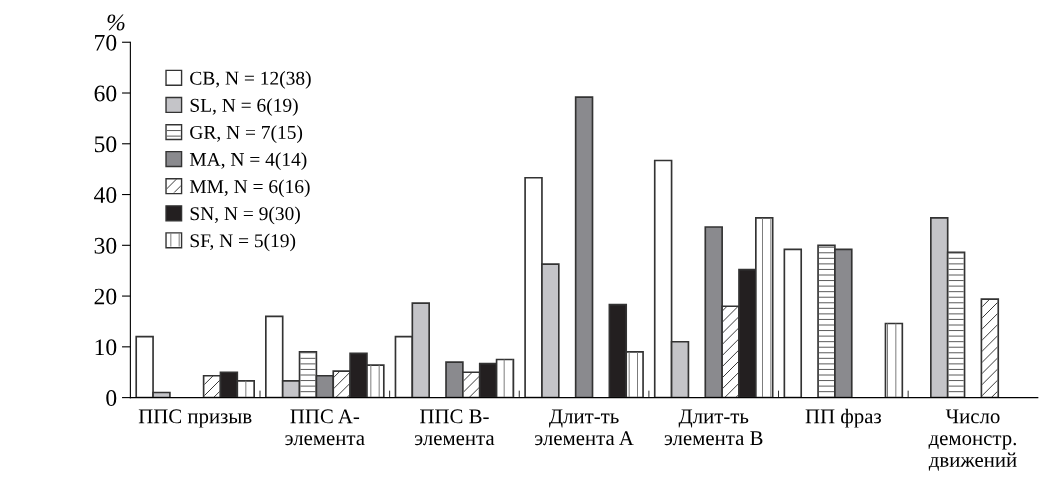  What do you see at coordinates (325, 427) in the screenshot?
I see `x-tick-label: ППС A- элемента` at bounding box center [325, 427].